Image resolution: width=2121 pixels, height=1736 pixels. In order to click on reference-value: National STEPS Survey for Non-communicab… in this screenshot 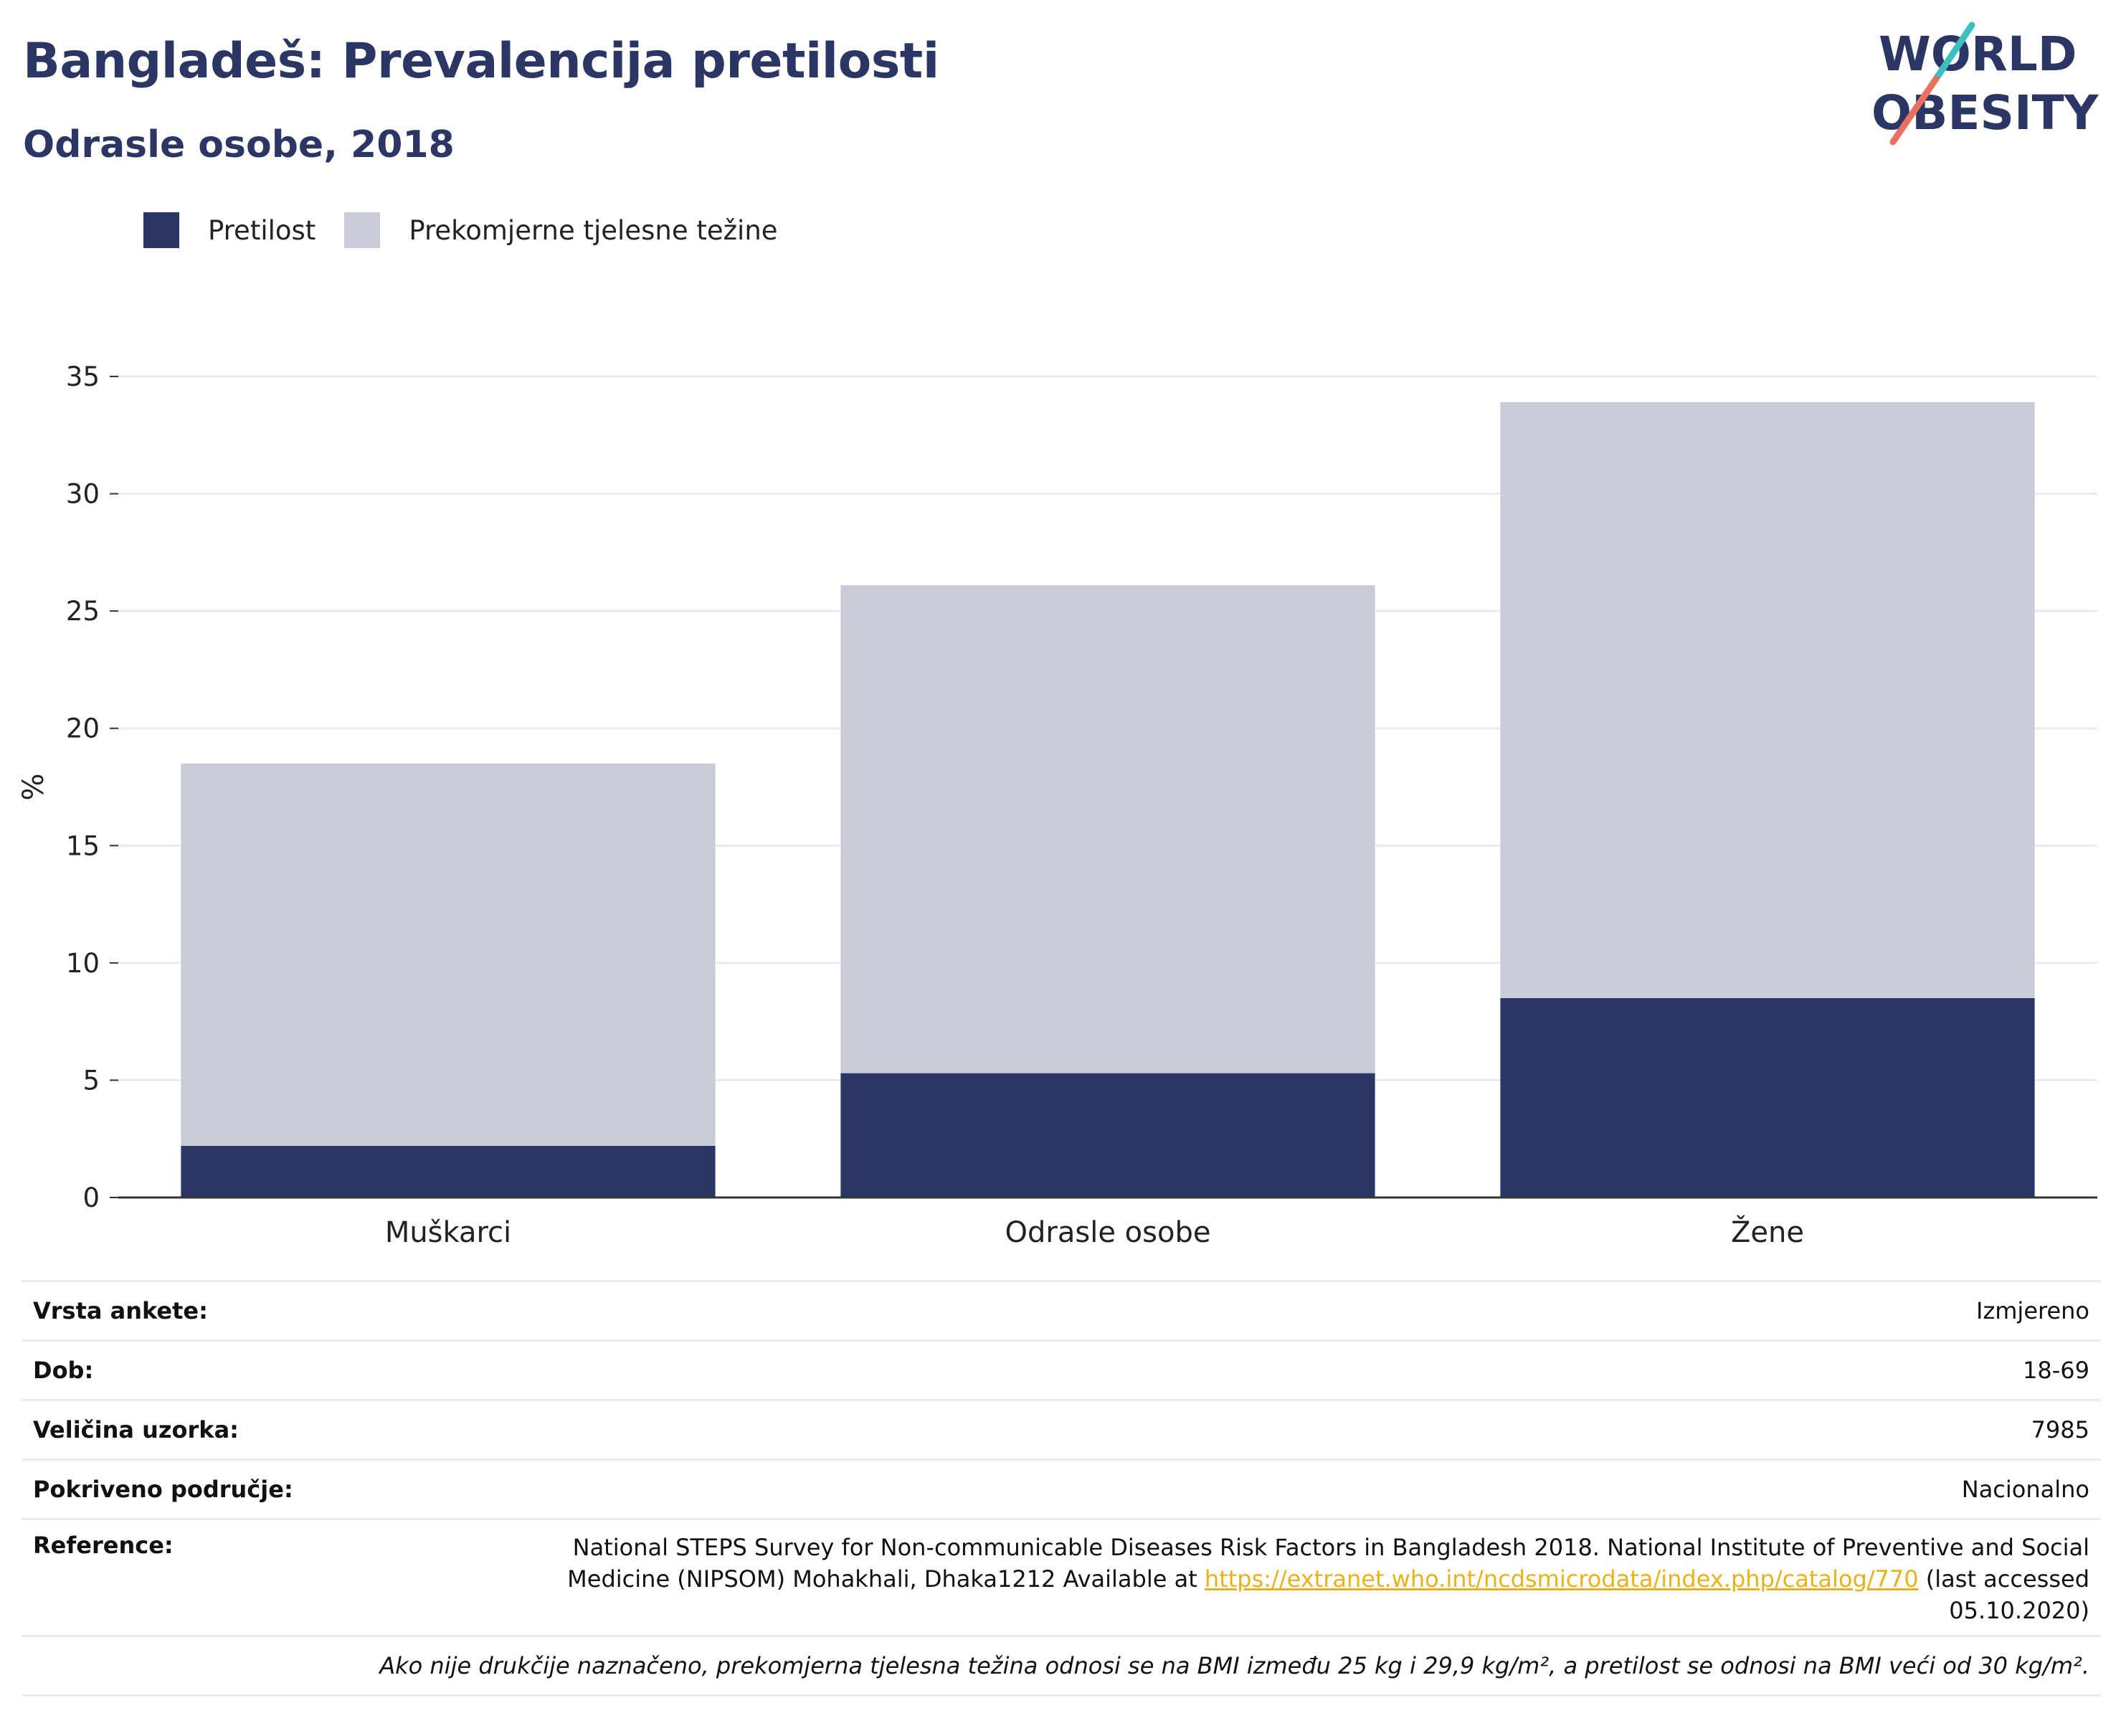, I will do `click(1322, 1579)`.